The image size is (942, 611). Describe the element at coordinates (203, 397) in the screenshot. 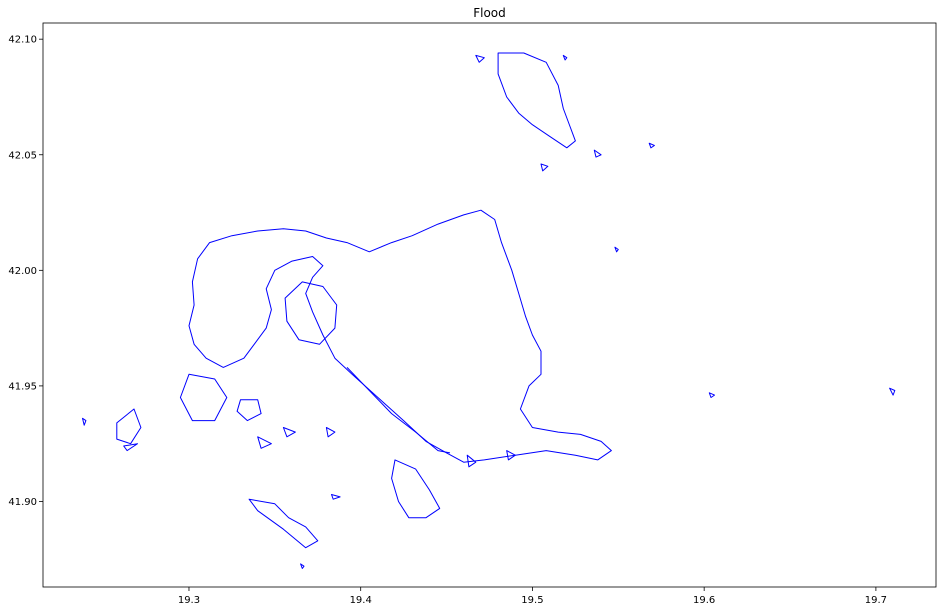

I see `southwest-patch` at that location.